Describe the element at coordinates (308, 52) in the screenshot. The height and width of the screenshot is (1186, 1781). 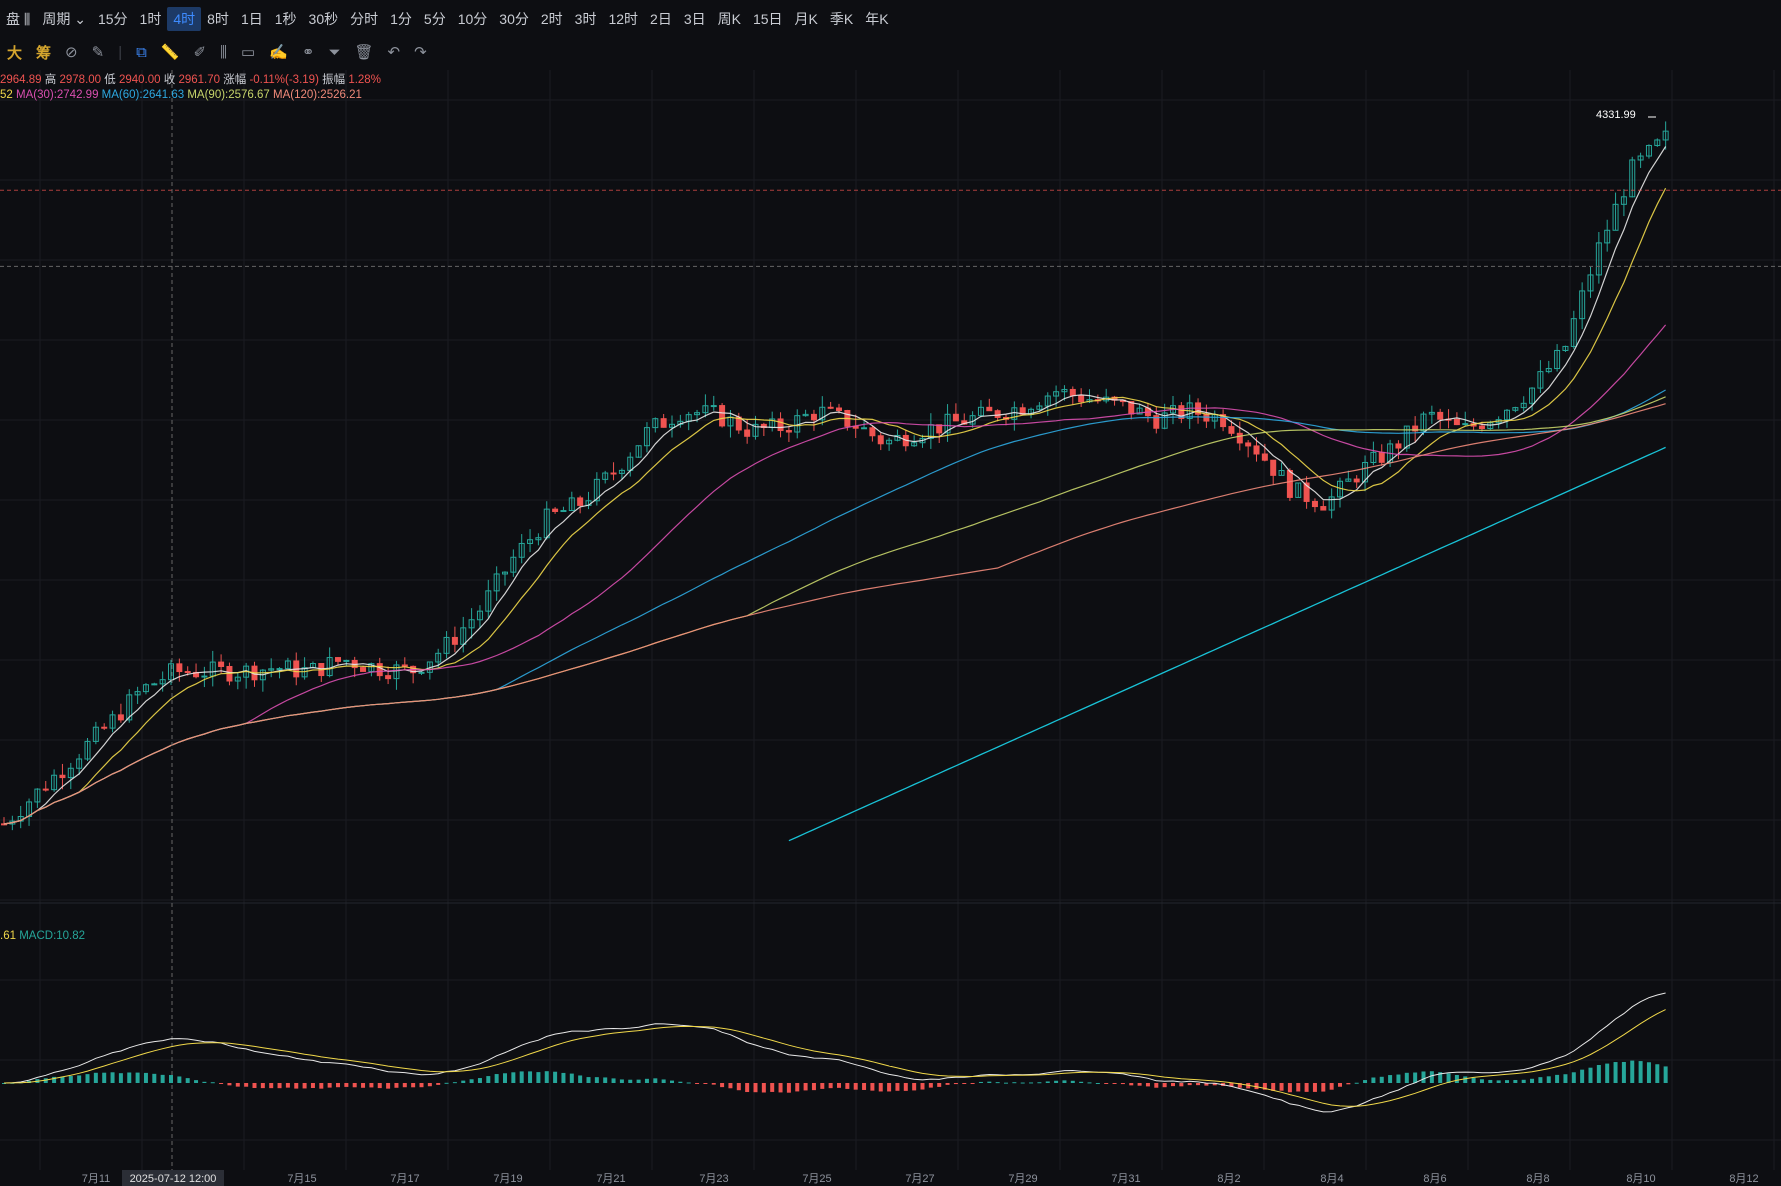
I see `link-icon: ⚭` at that location.